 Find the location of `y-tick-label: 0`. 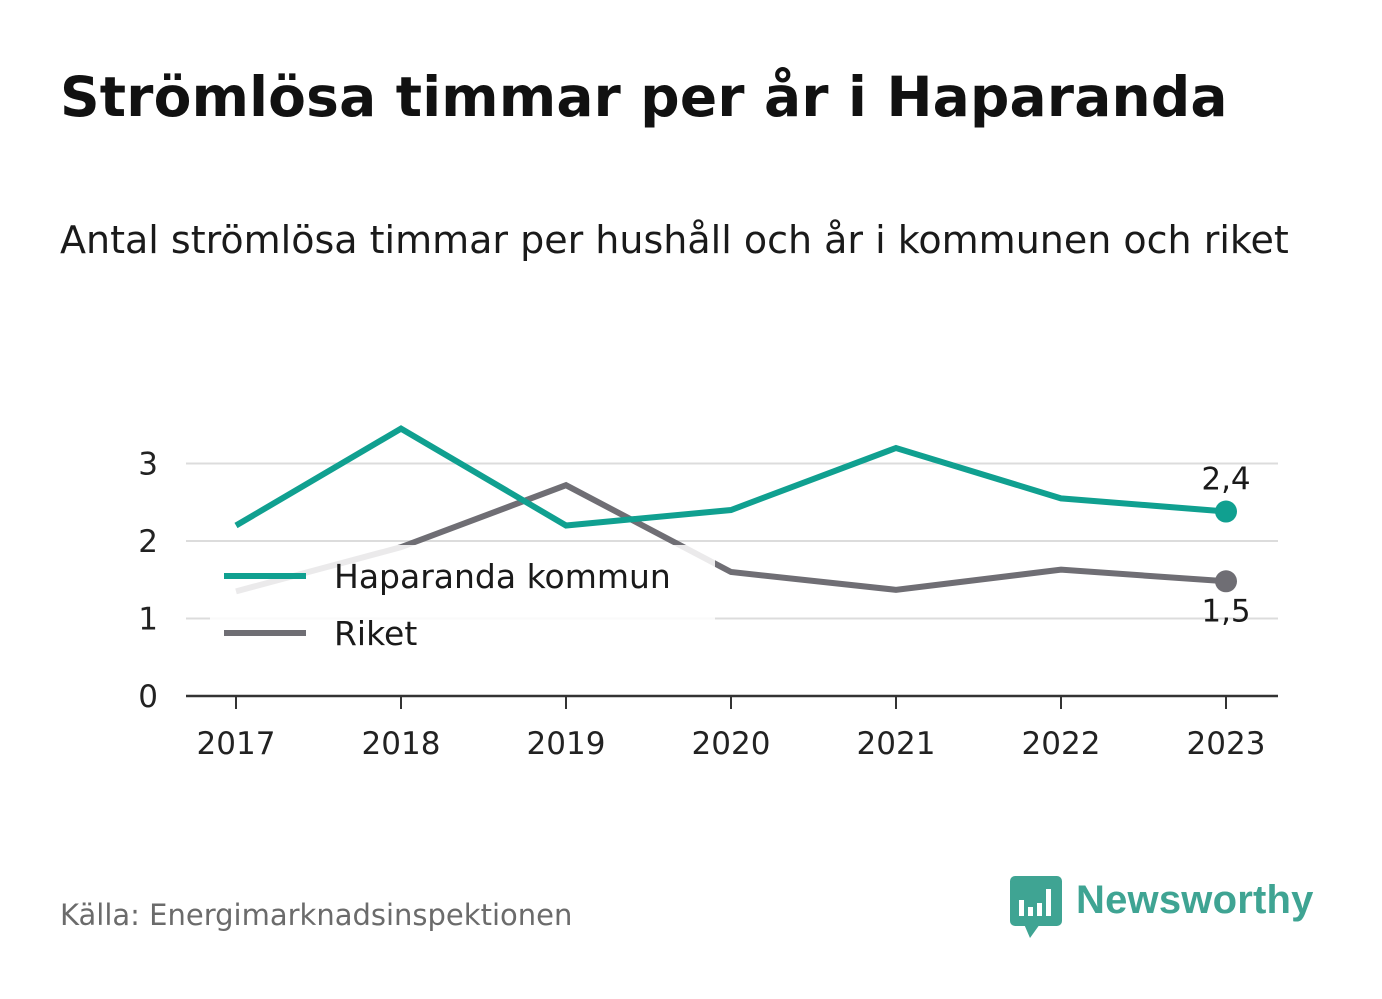

y-tick-label: 0 is located at coordinates (148, 697).